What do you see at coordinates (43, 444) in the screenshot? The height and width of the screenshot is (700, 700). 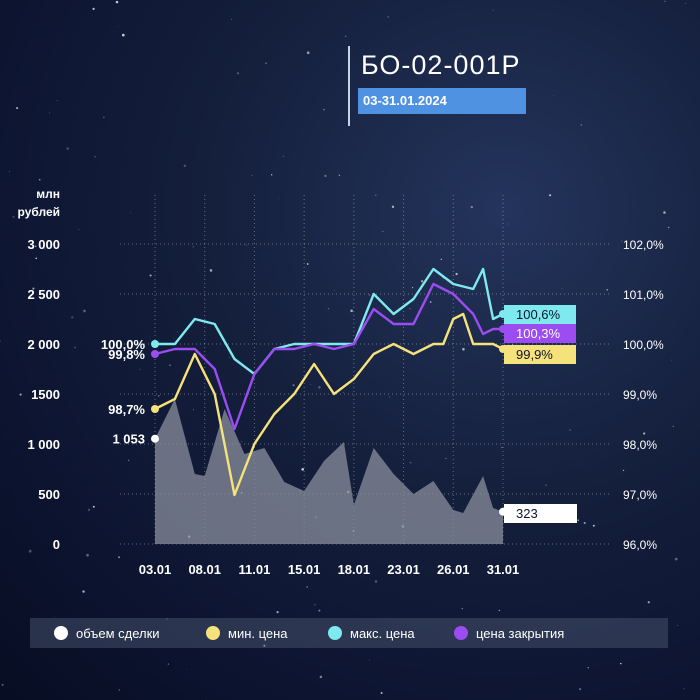 I see `y-left-tick-label: 1 000` at bounding box center [43, 444].